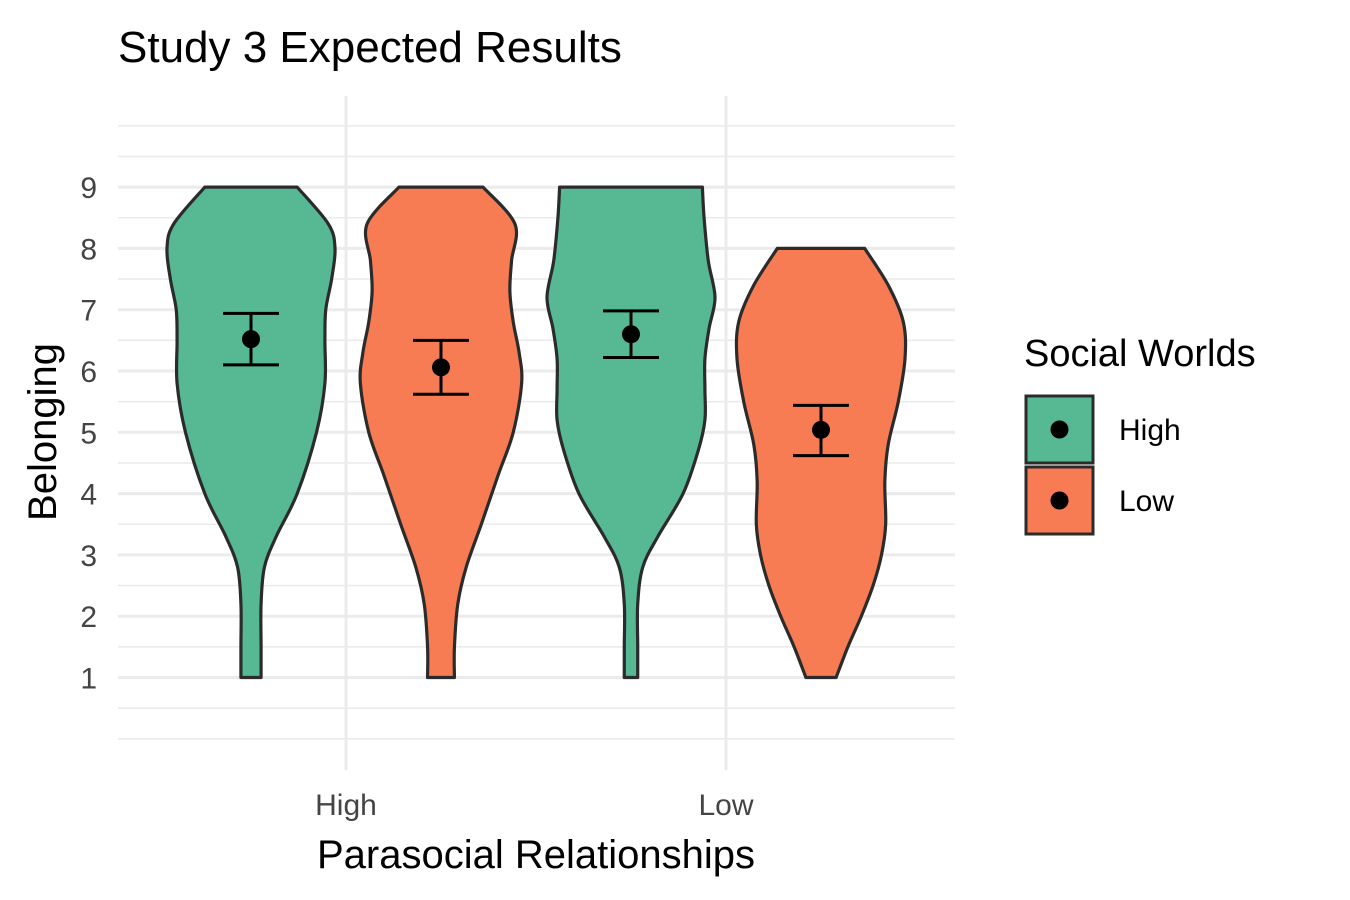 The image size is (1350, 900). Describe the element at coordinates (88, 188) in the screenshot. I see `y-tick-label: 9` at that location.